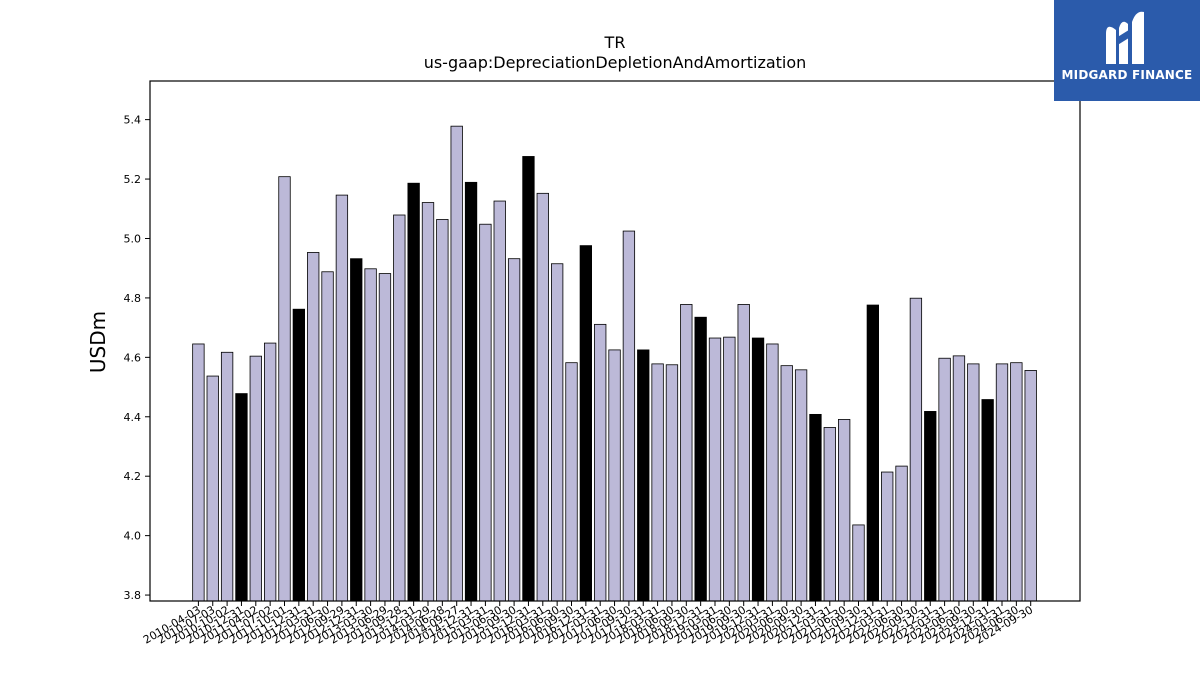 This screenshot has width=1200, height=675. What do you see at coordinates (615, 42) in the screenshot?
I see `chart-title: TR` at bounding box center [615, 42].